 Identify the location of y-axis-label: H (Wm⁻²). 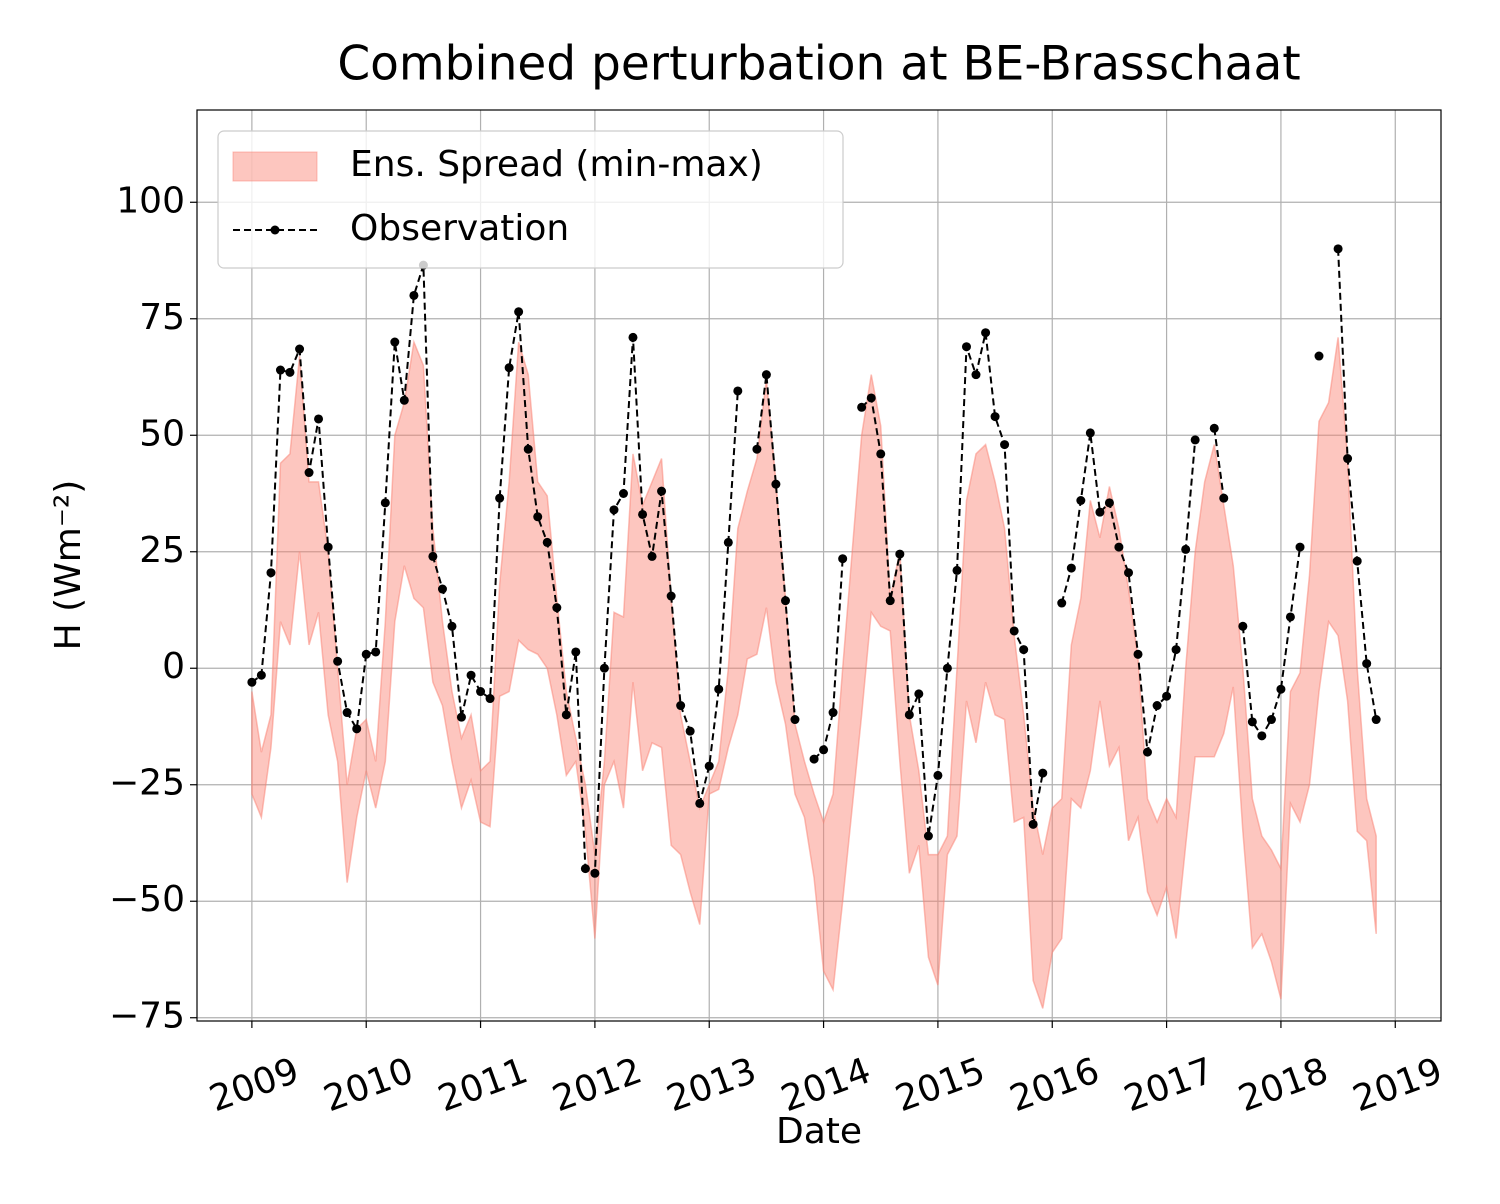
(68, 565).